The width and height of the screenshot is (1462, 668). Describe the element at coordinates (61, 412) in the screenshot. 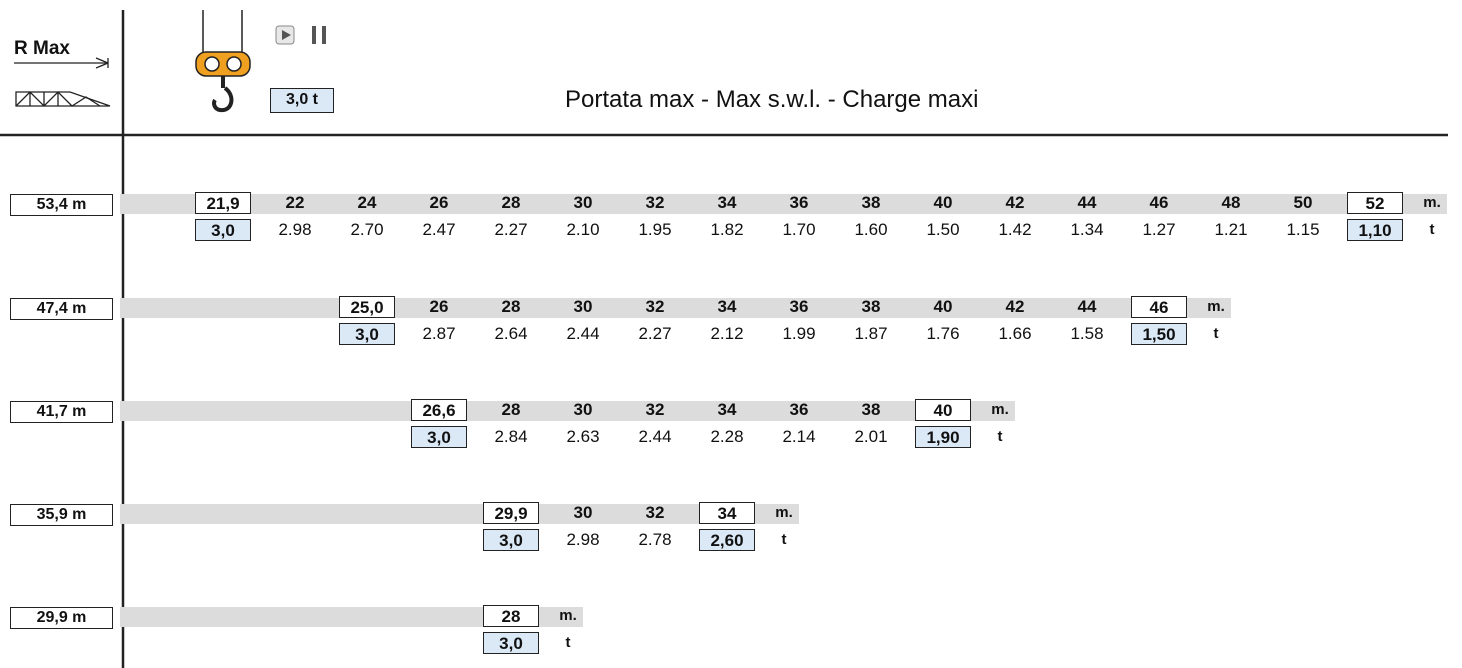

I see `row-label: 41,7 m` at that location.